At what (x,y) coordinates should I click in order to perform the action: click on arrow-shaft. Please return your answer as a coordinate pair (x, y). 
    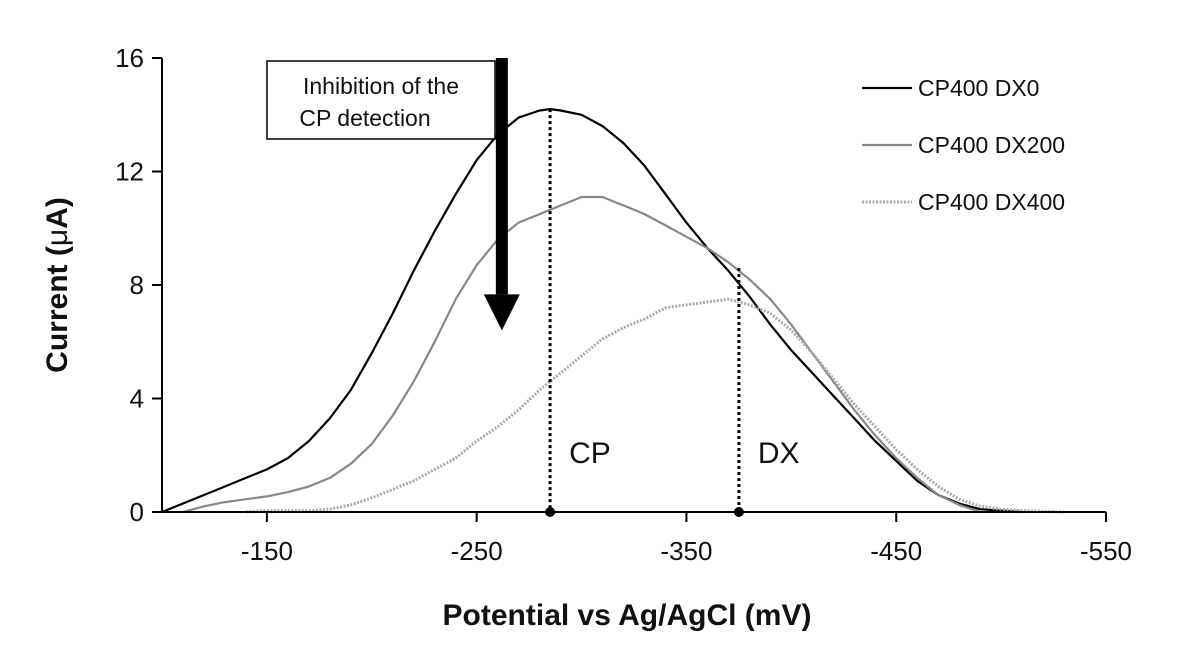
    Looking at the image, I should click on (501, 176).